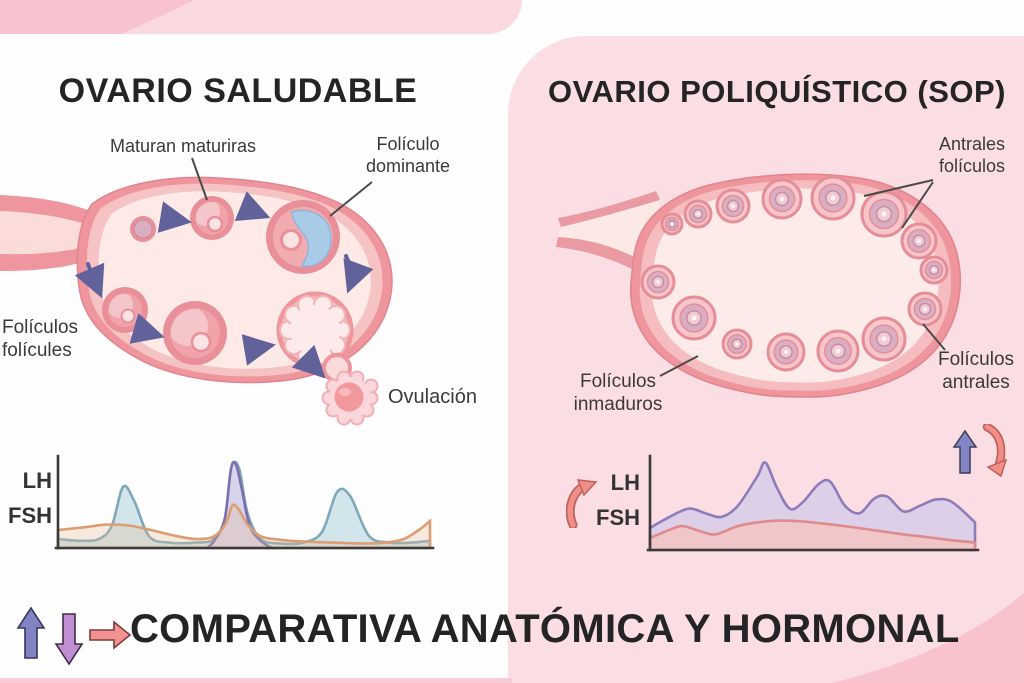 This screenshot has height=683, width=1024. I want to click on label-dominant-follicle: Folículo dominante, so click(408, 155).